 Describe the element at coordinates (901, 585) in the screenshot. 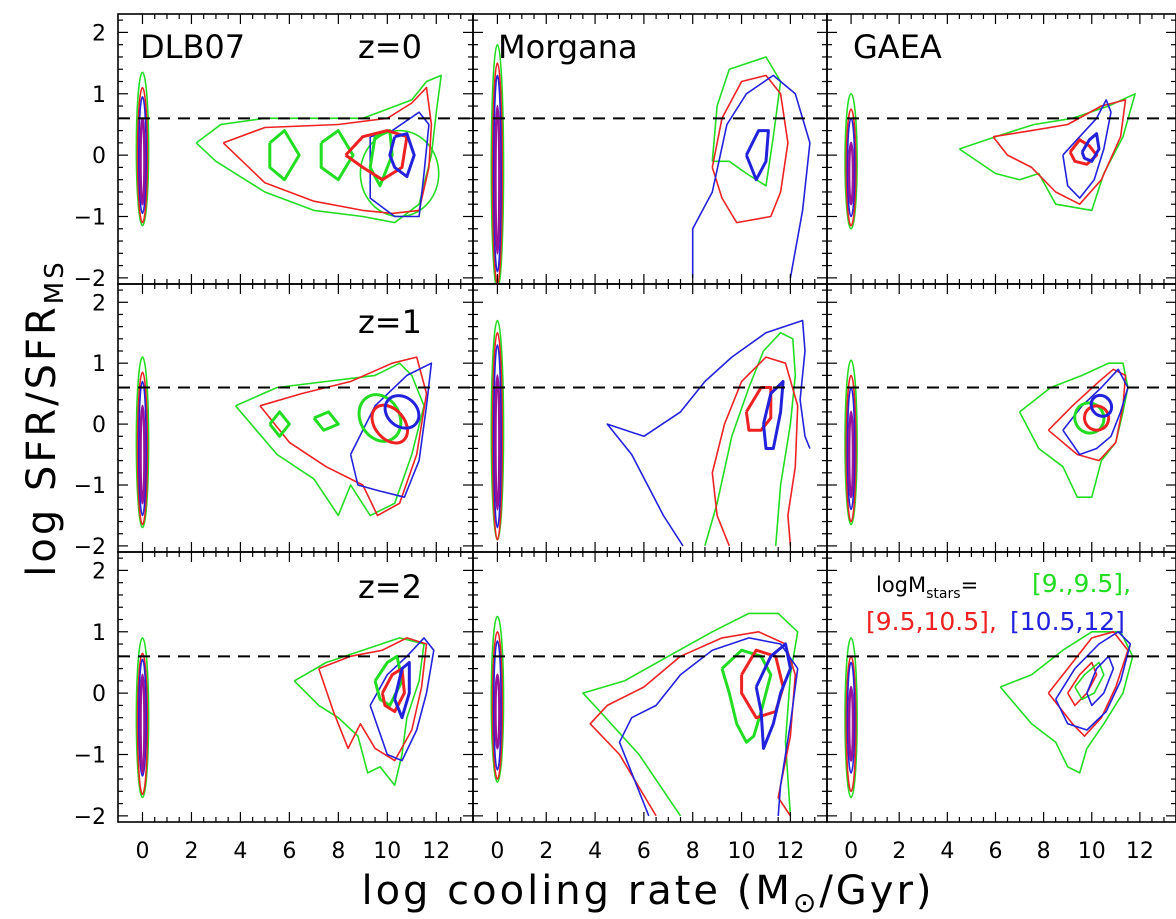

I see `legend-prefix: logM` at that location.